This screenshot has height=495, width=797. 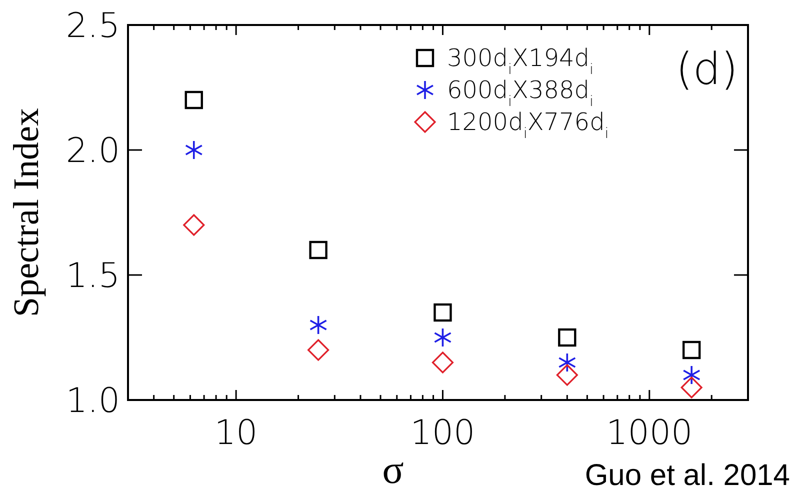 What do you see at coordinates (520, 61) in the screenshot?
I see `legend-label: 300d$_{i}$X194d$_{i}$` at bounding box center [520, 61].